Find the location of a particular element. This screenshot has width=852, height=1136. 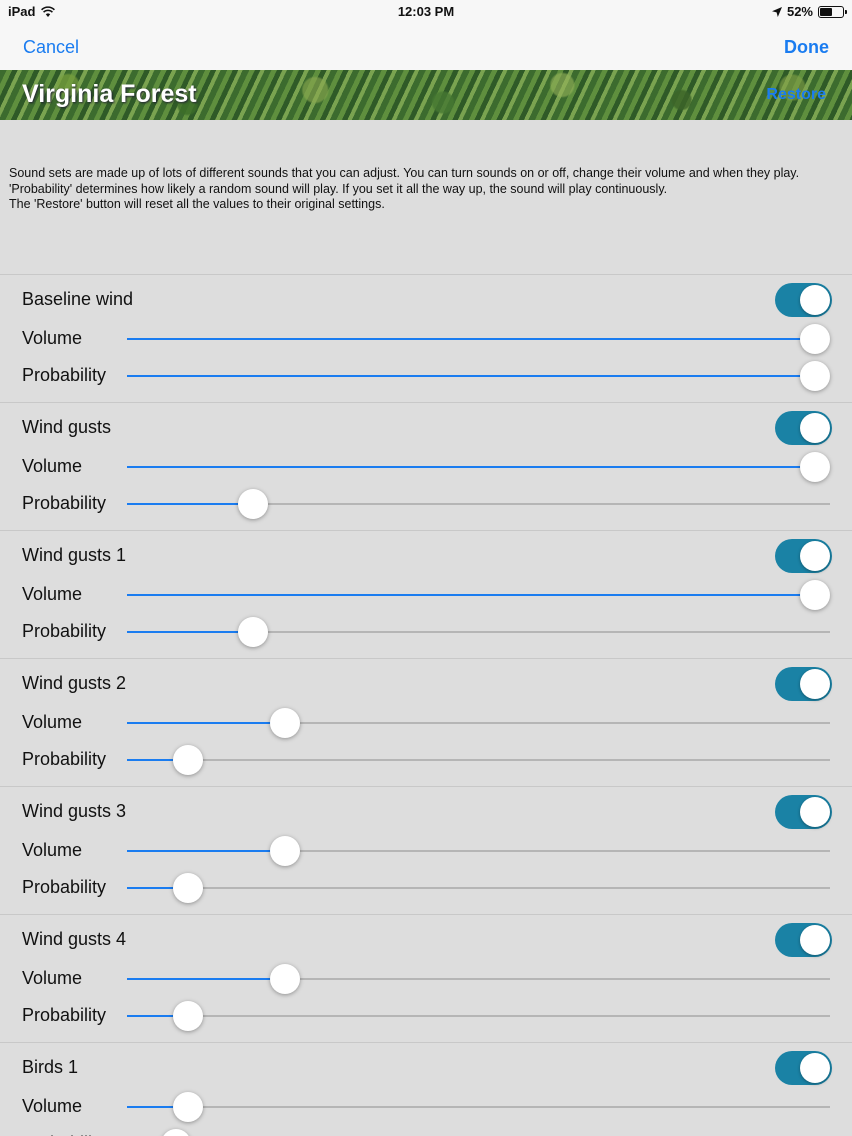

sound-item: Baseline wind Volume Probability is located at coordinates (426, 338).